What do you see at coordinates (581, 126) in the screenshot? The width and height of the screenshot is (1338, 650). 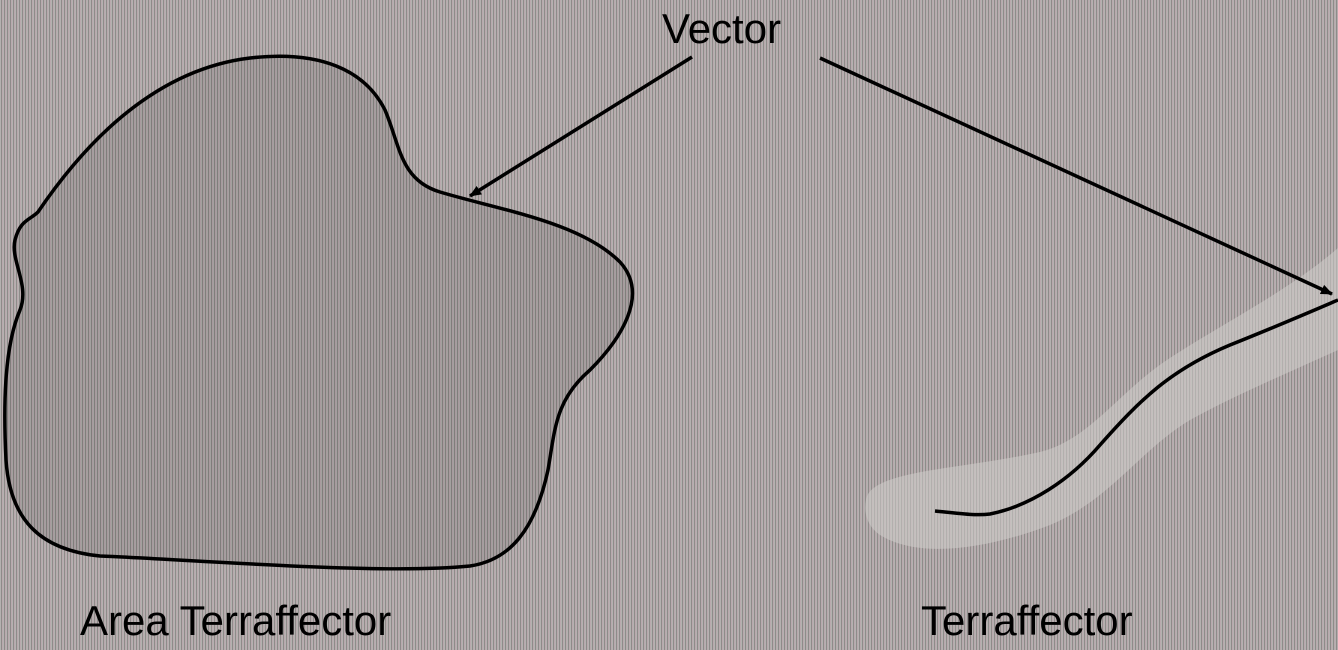 I see `vector-arrow-to-area` at bounding box center [581, 126].